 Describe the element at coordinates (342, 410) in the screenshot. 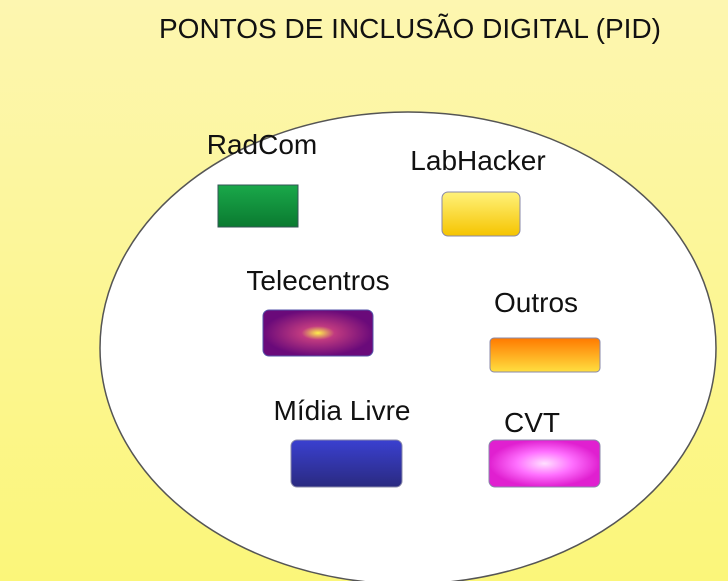

I see `node-label: Mídia Livre` at that location.